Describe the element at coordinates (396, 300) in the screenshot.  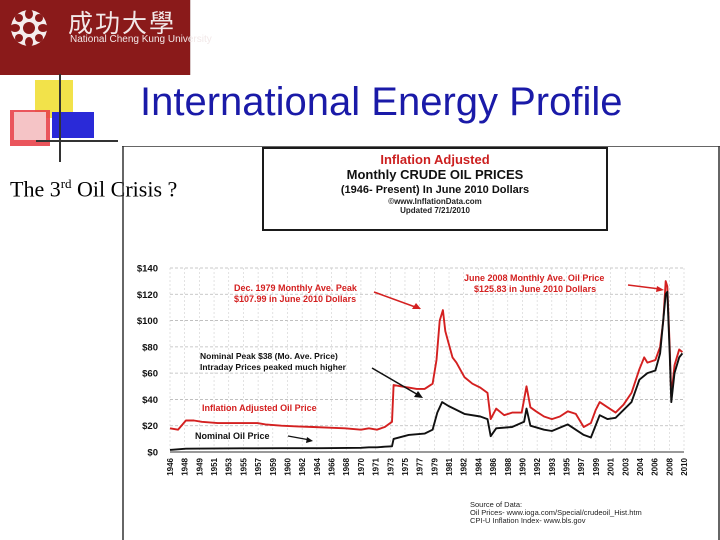
I see `annotation-1979-arrow` at that location.